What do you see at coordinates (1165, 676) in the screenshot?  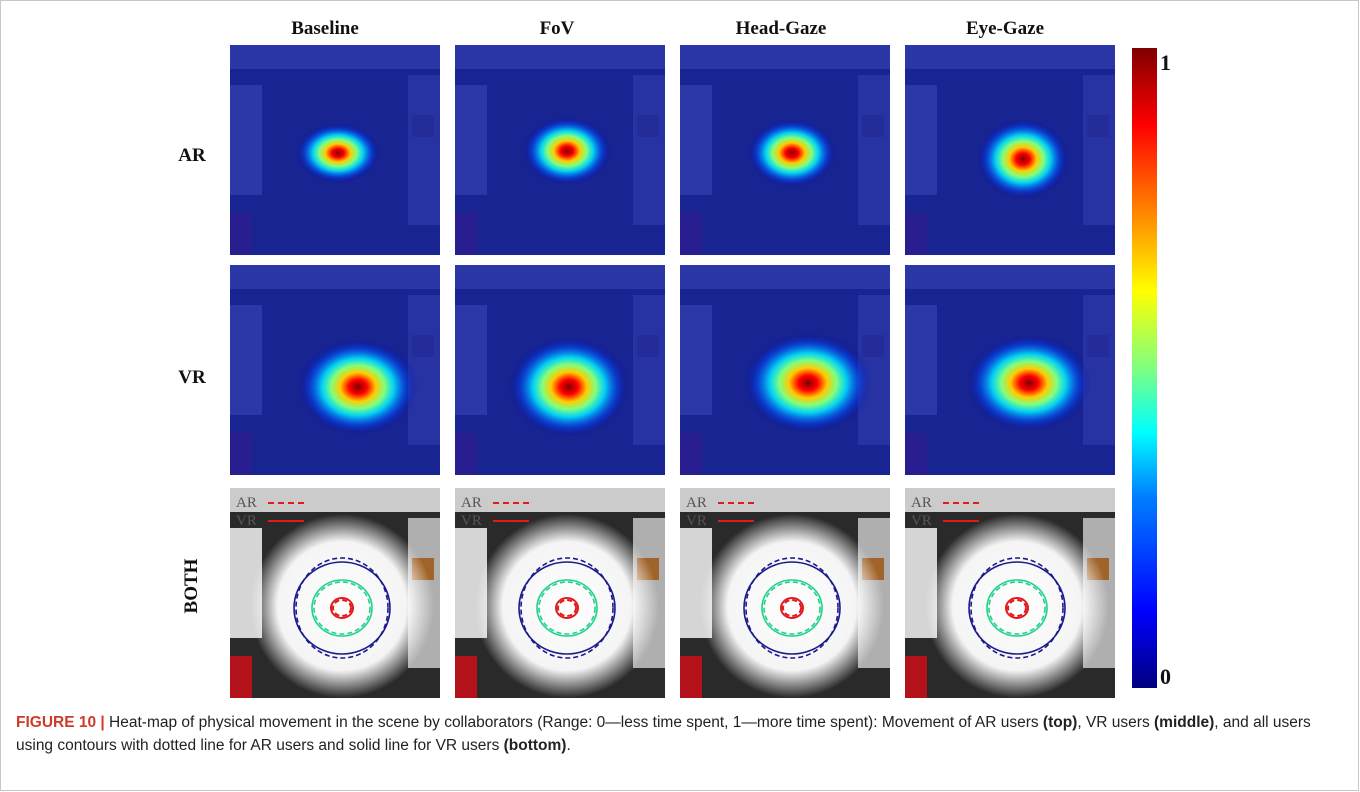 I see `colorbar-min-label: 0` at bounding box center [1165, 676].